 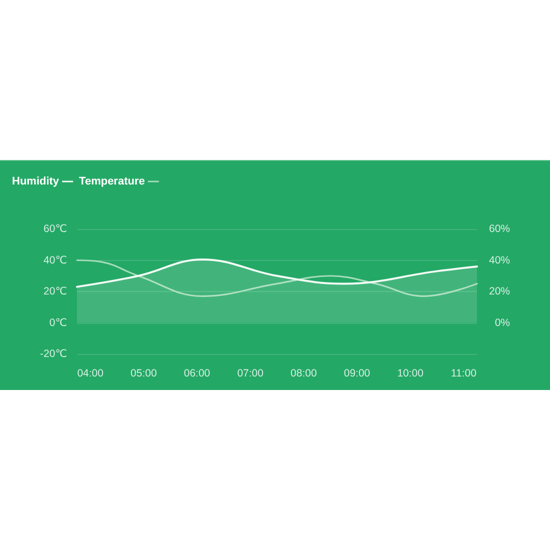 What do you see at coordinates (463, 374) in the screenshot?
I see `x-tick-label: 11:00` at bounding box center [463, 374].